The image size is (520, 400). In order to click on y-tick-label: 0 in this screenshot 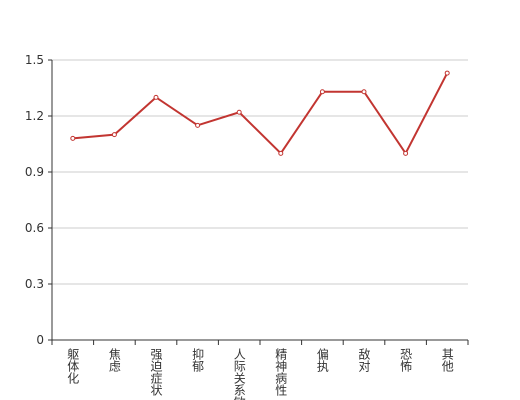, I will do `click(40, 340)`.